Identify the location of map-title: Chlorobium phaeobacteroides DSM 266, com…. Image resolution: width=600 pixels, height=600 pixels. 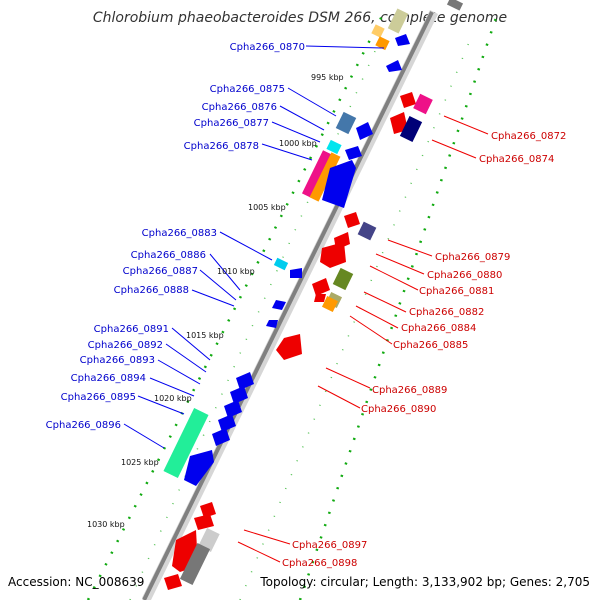
(300, 18).